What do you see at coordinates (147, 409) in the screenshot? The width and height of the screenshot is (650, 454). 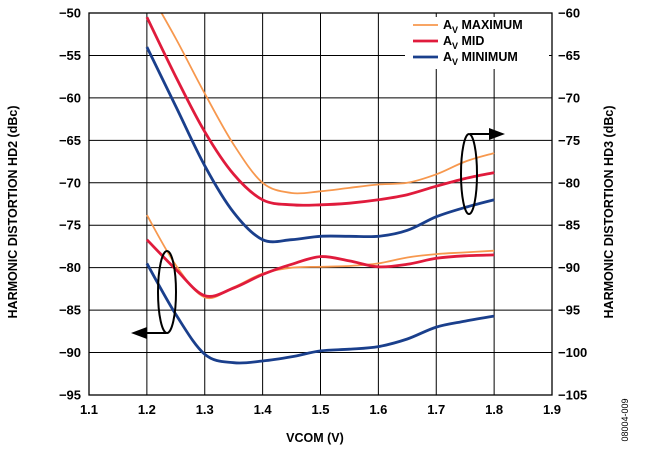 I see `x-tick-label: 1.2` at bounding box center [147, 409].